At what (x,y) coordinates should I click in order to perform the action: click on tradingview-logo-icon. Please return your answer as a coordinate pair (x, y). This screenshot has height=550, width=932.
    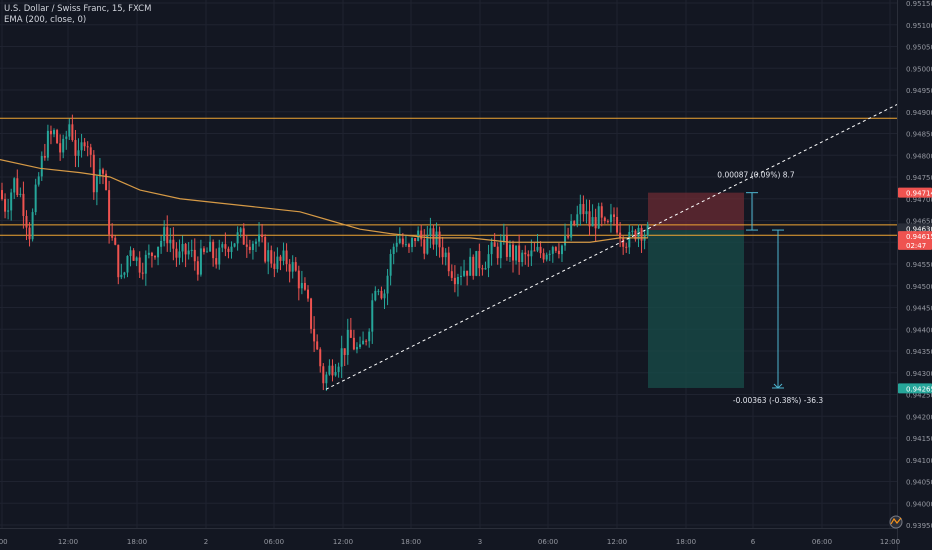
    Looking at the image, I should click on (896, 522).